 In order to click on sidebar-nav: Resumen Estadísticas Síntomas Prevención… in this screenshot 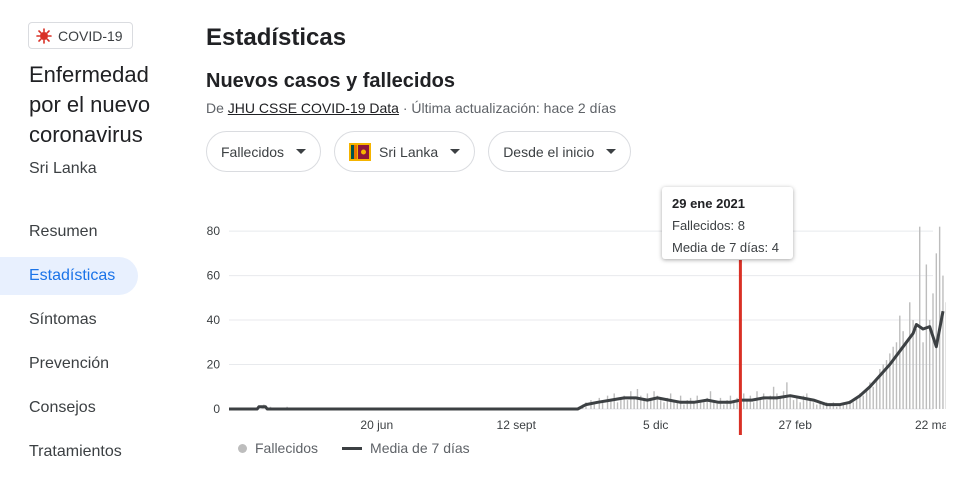, I will do `click(75, 342)`.